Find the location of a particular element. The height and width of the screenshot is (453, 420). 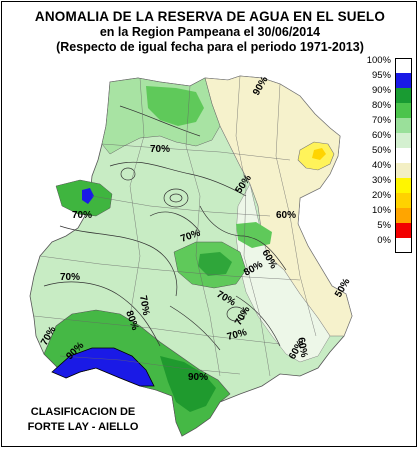

isoline-label: 90% is located at coordinates (198, 377).